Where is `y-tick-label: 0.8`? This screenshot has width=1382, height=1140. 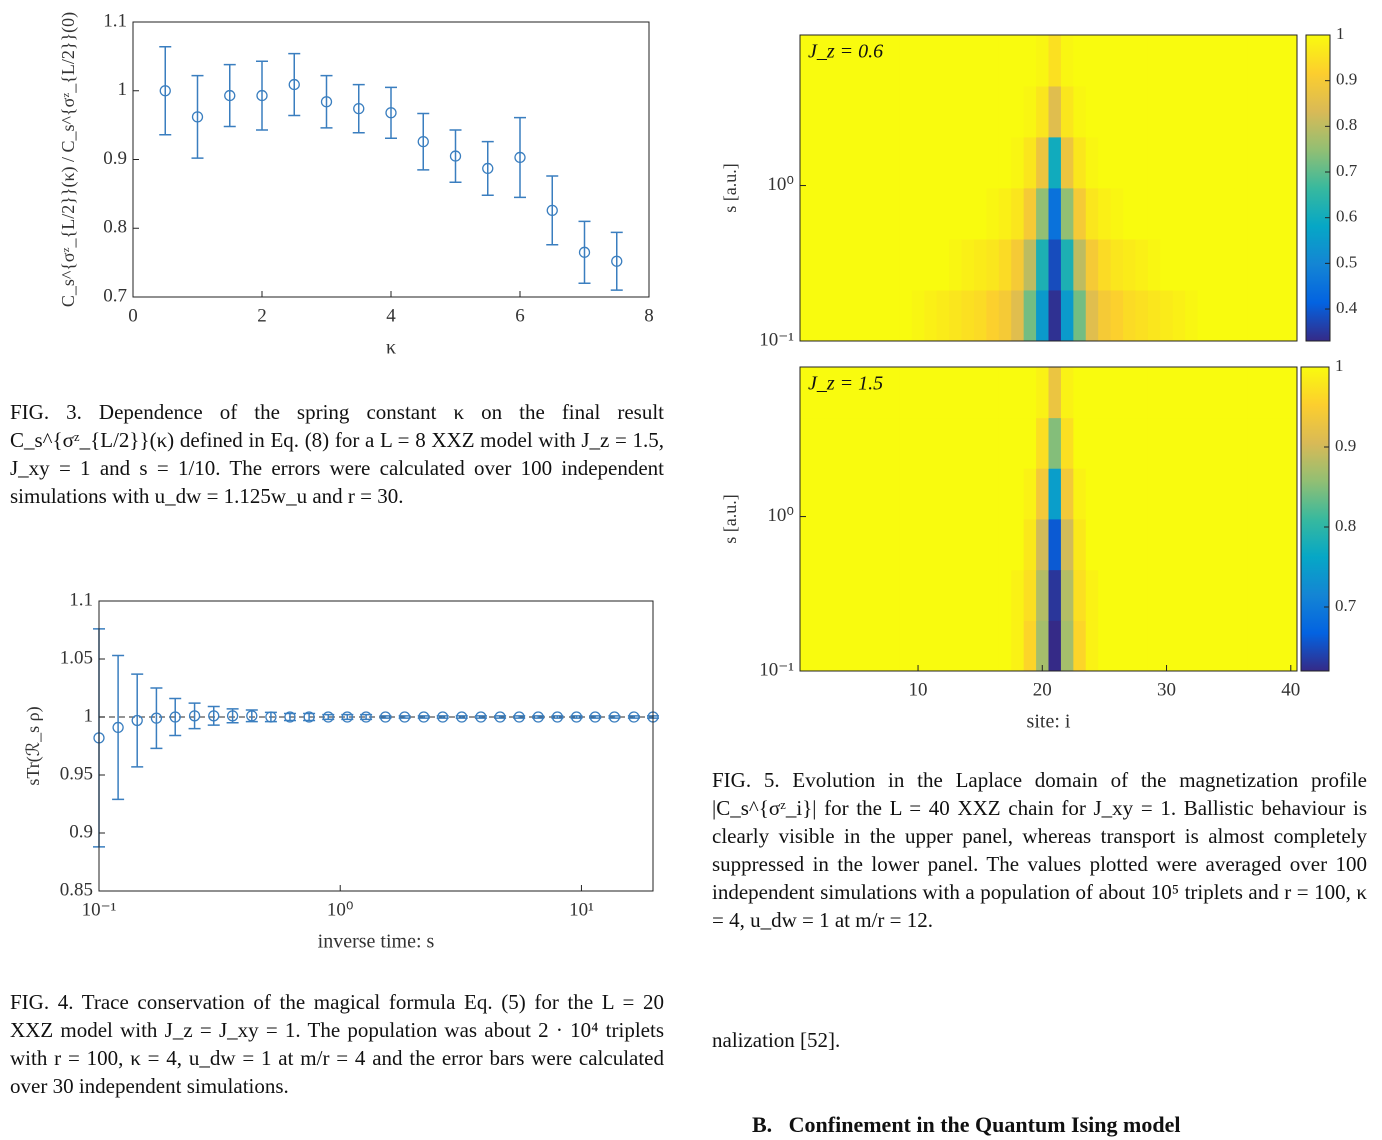
y-tick-label: 0.8 is located at coordinates (115, 227).